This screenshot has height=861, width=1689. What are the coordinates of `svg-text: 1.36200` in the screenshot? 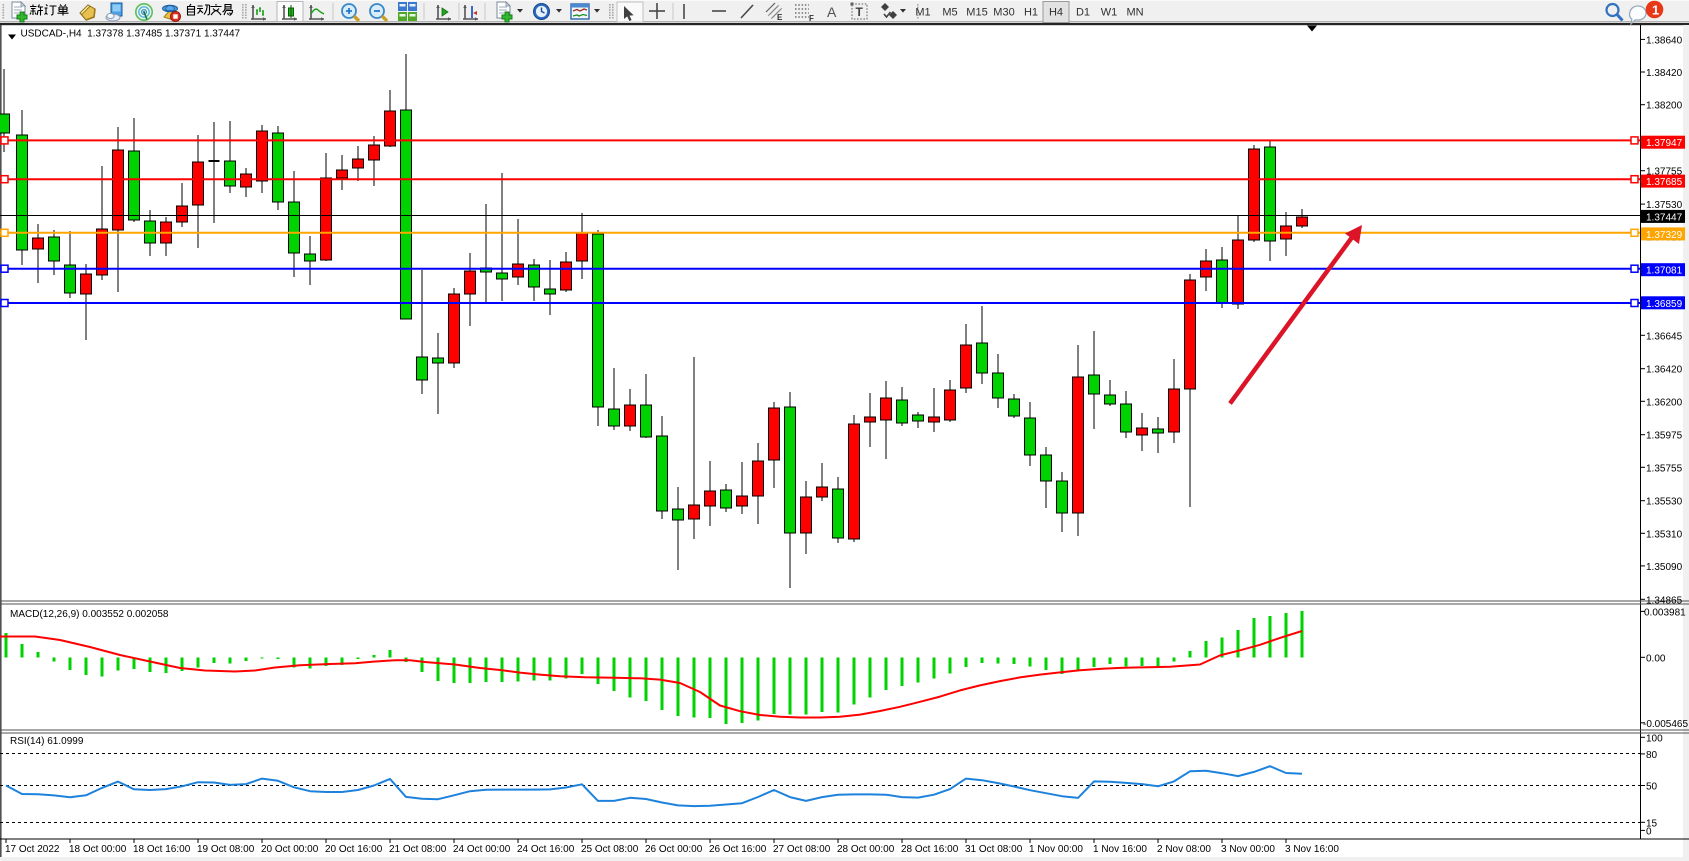 It's located at (1664, 402).